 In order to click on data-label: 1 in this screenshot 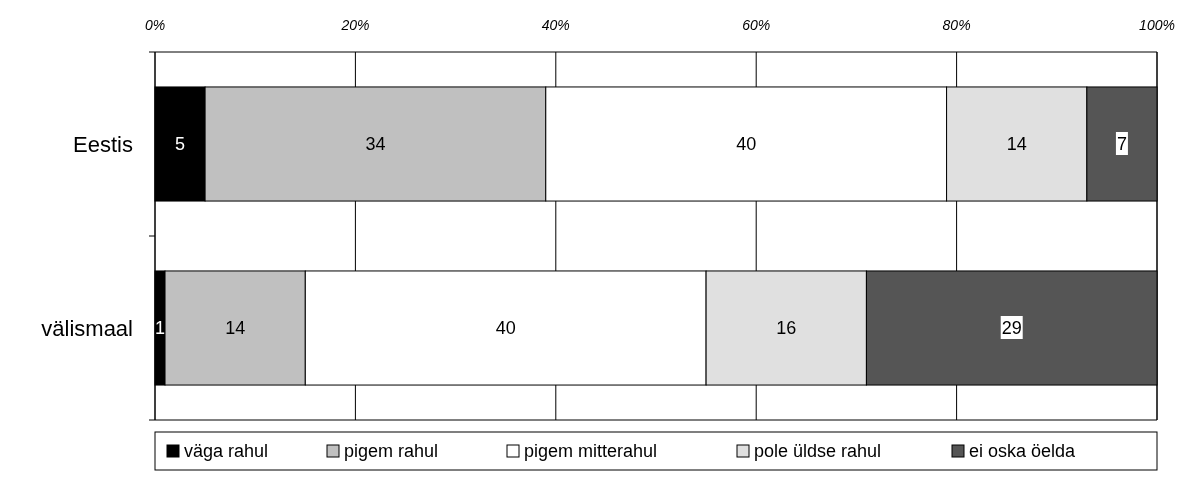, I will do `click(160, 328)`.